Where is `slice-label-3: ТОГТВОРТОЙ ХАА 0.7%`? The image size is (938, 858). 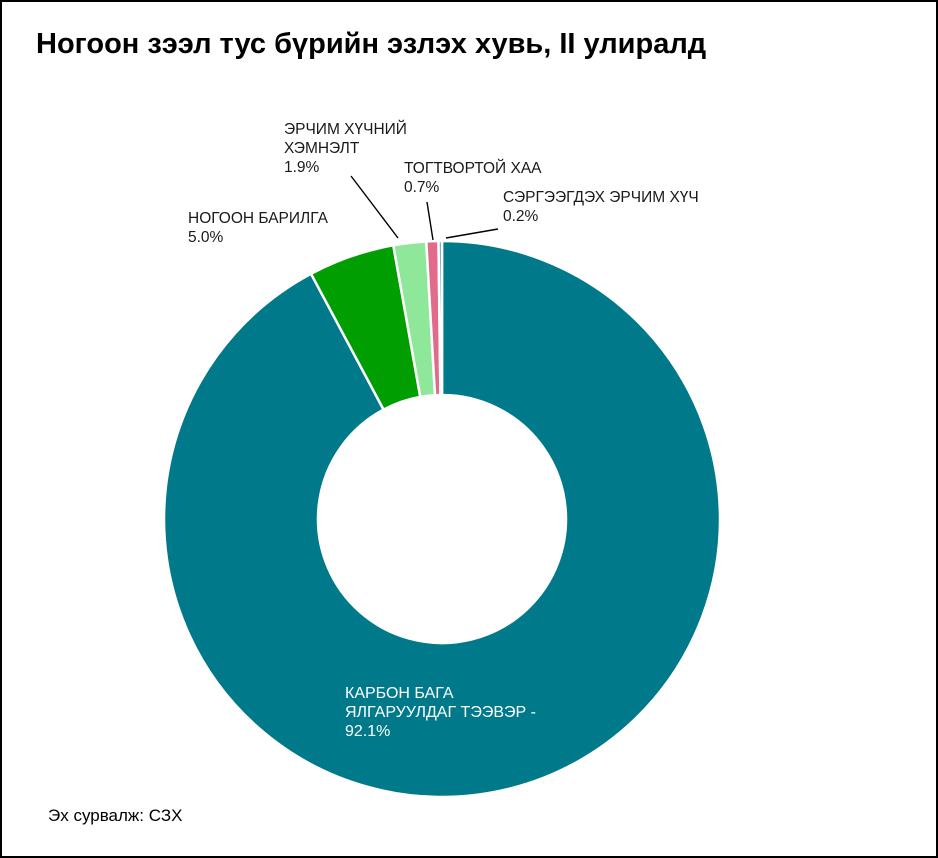
slice-label-3: ТОГТВОРТОЙ ХАА 0.7% is located at coordinates (473, 177).